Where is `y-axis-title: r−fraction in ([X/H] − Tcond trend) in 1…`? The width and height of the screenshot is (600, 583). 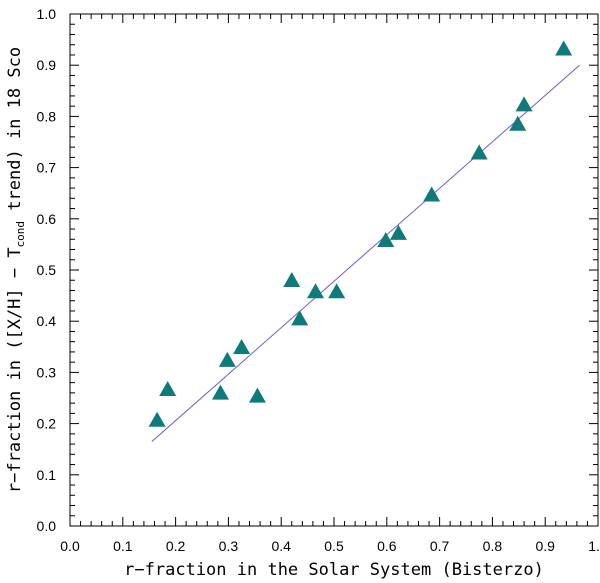 y-axis-title: r−fraction in ([X/H] − Tcond trend) in 1… is located at coordinates (16, 270).